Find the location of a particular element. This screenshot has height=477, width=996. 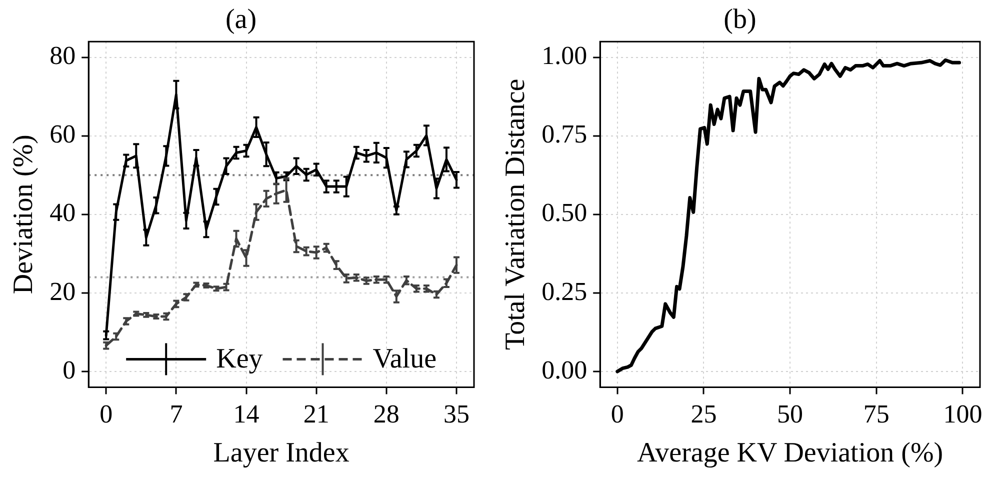

y-axis-title: Deviation (%) is located at coordinates (24, 214).